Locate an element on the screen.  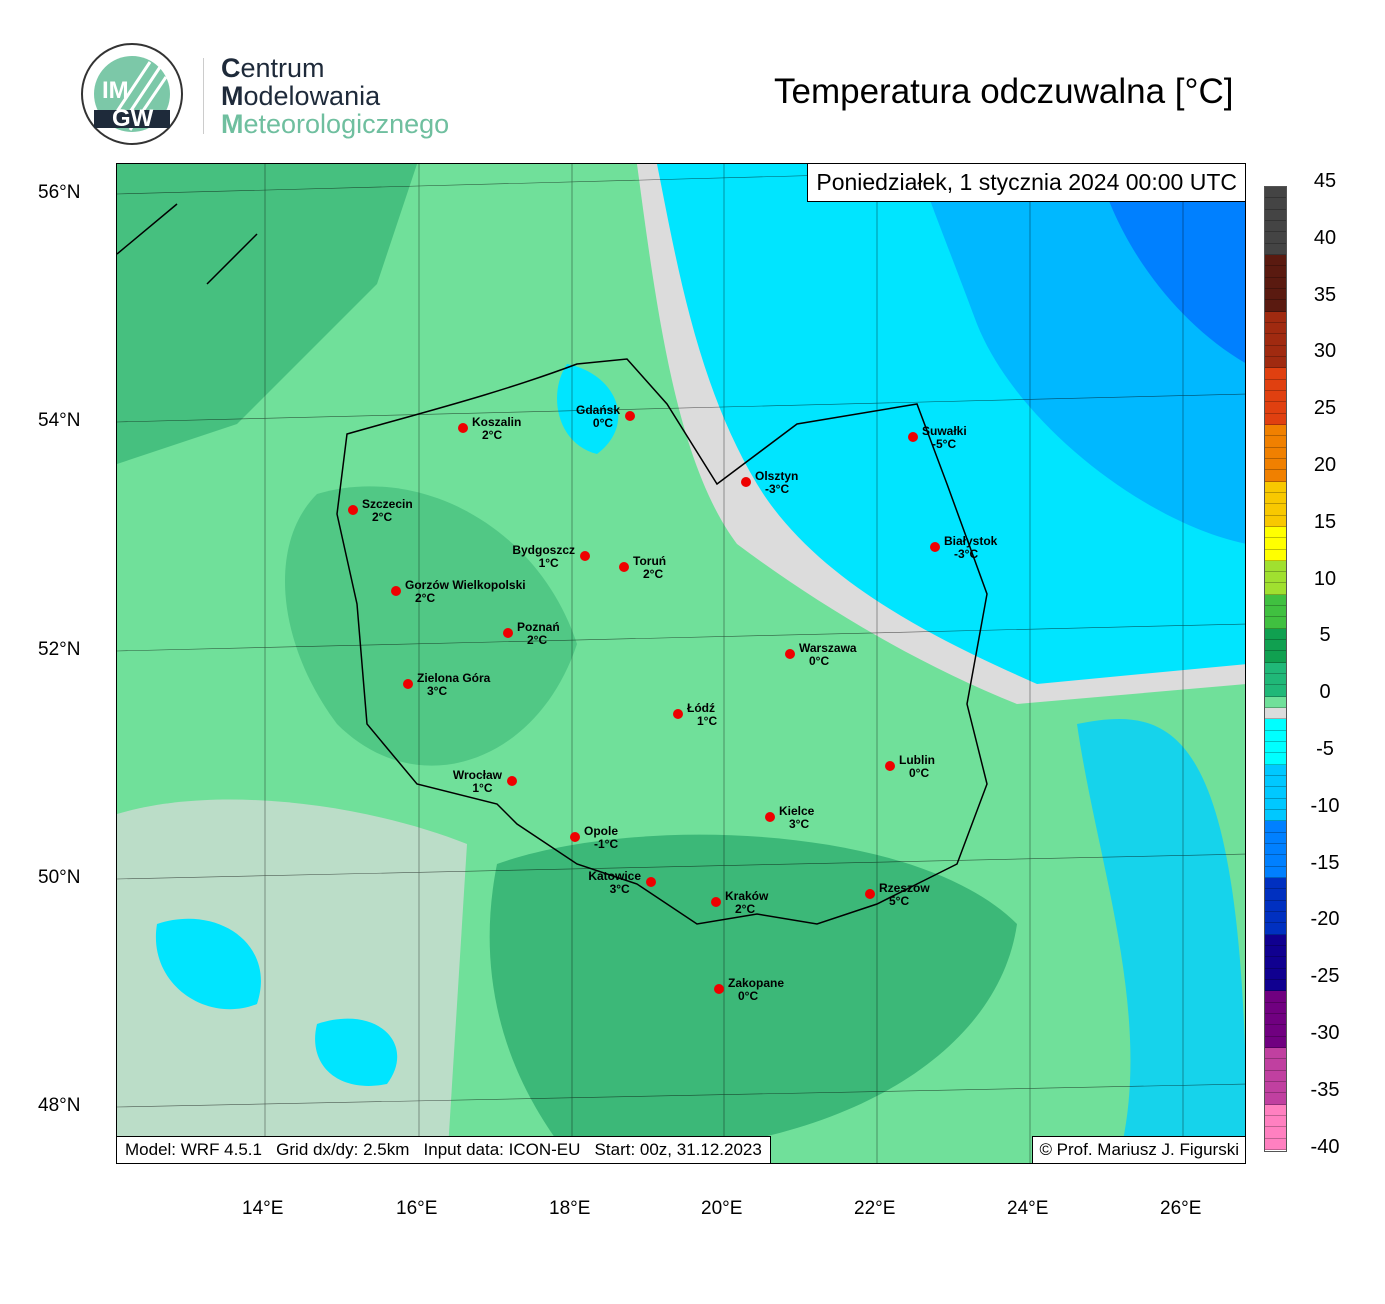
city-name: Gdańsk is located at coordinates (597, 410).